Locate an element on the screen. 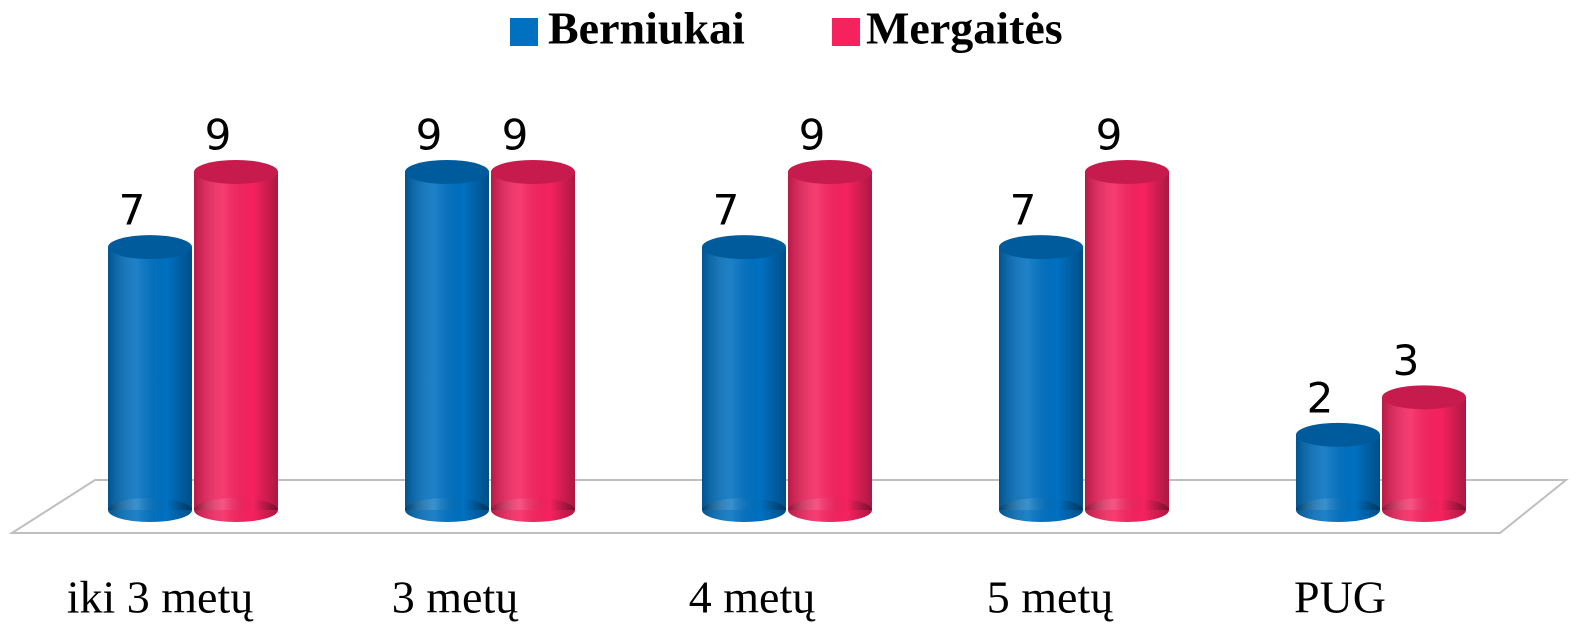  legend-label: Mergaitės is located at coordinates (964, 28).